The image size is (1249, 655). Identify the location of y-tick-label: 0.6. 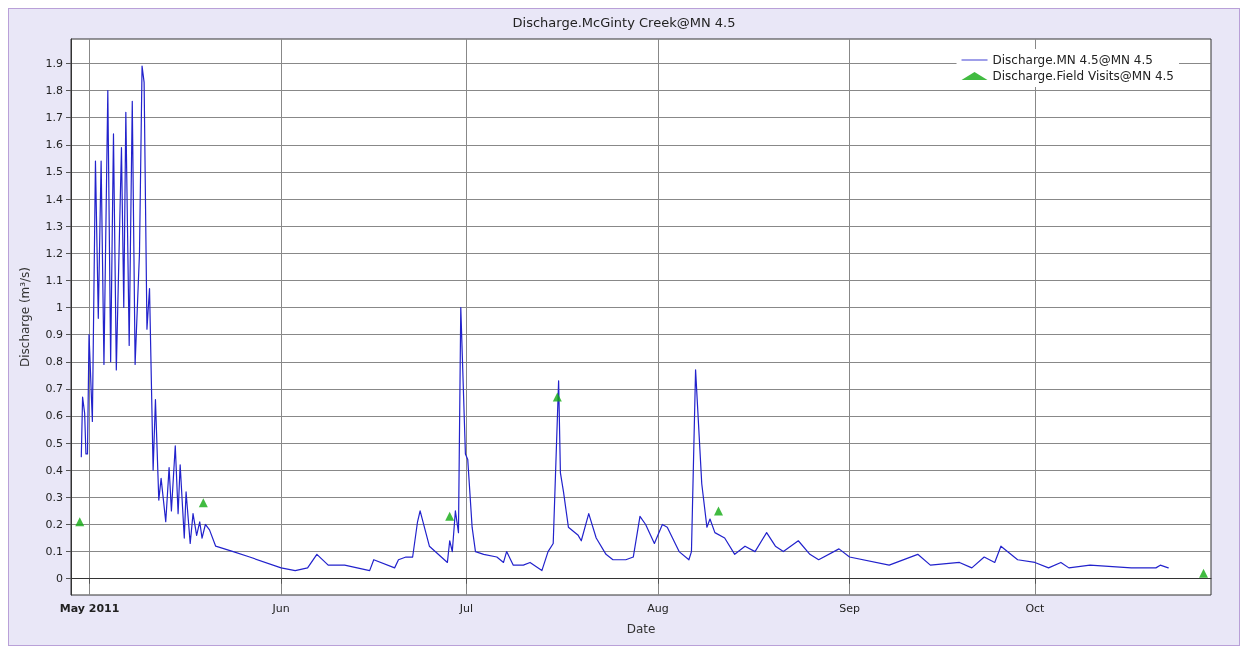
(54, 416).